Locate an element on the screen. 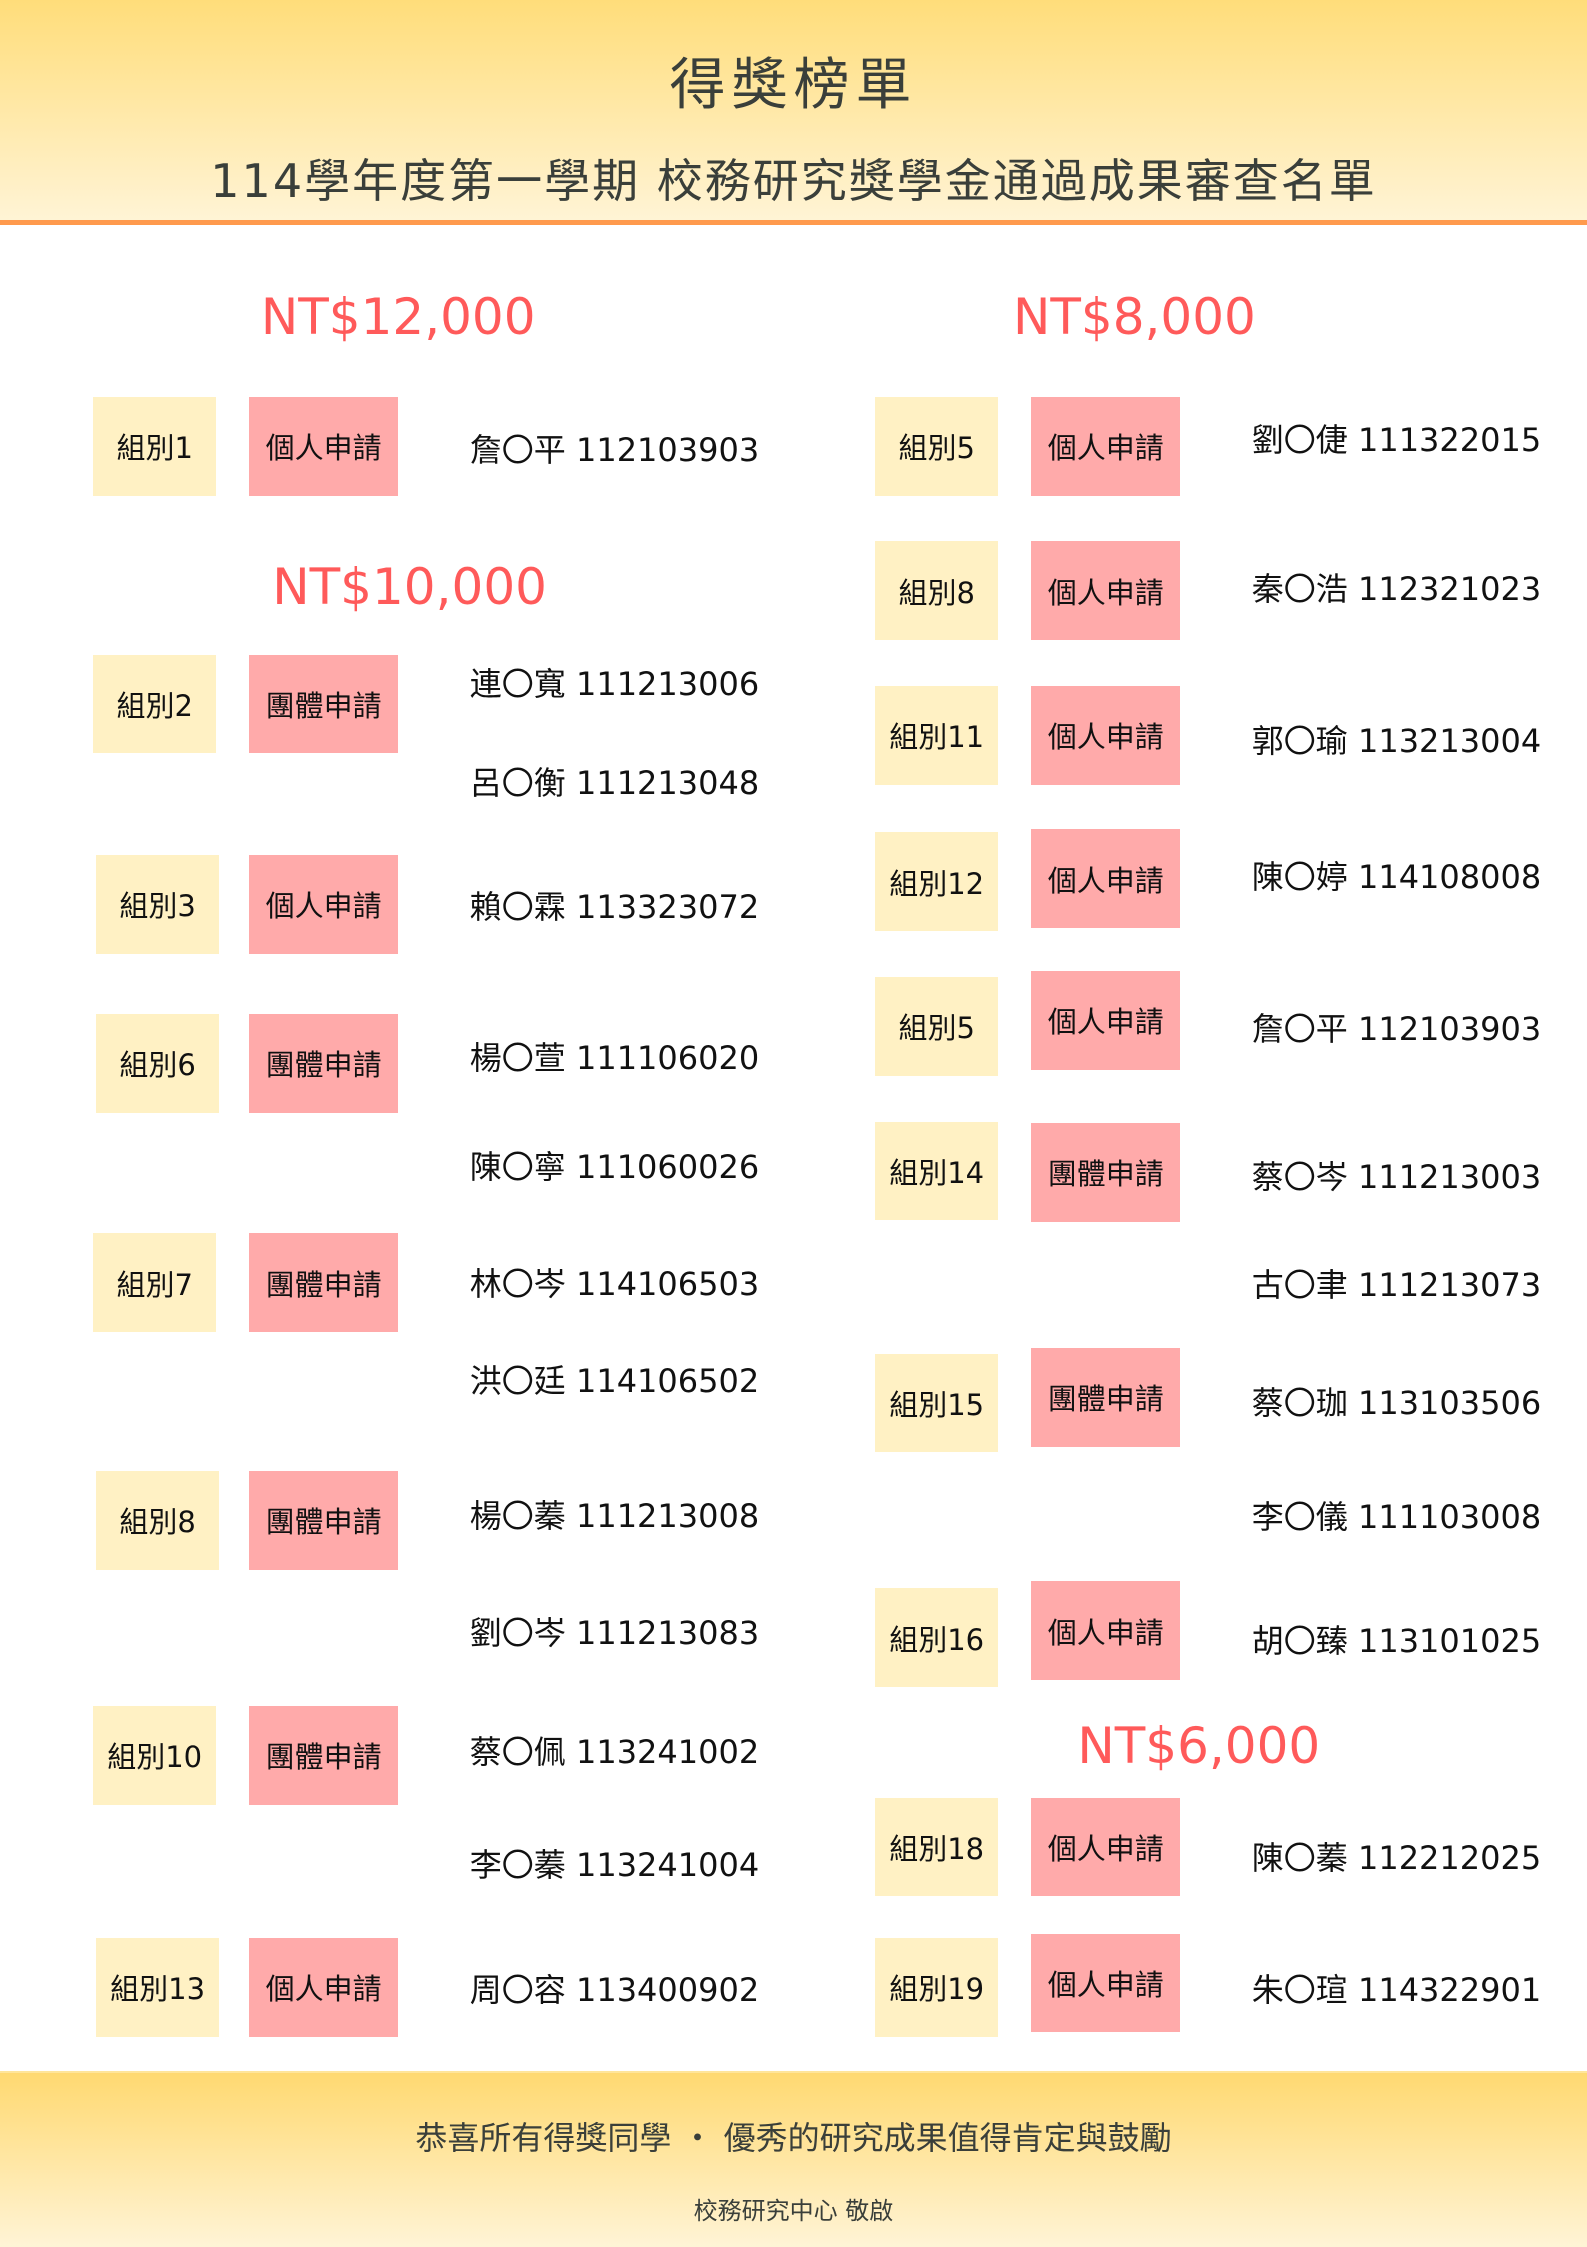  group-label: 組別14 is located at coordinates (937, 1171).